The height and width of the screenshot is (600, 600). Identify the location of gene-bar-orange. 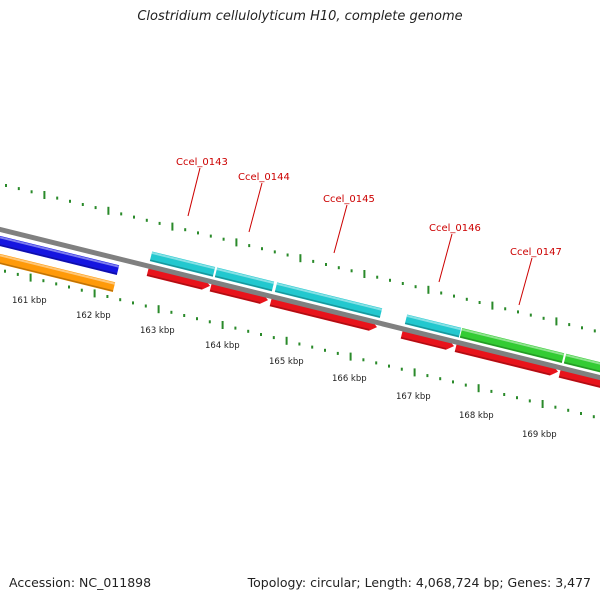
(58, 271).